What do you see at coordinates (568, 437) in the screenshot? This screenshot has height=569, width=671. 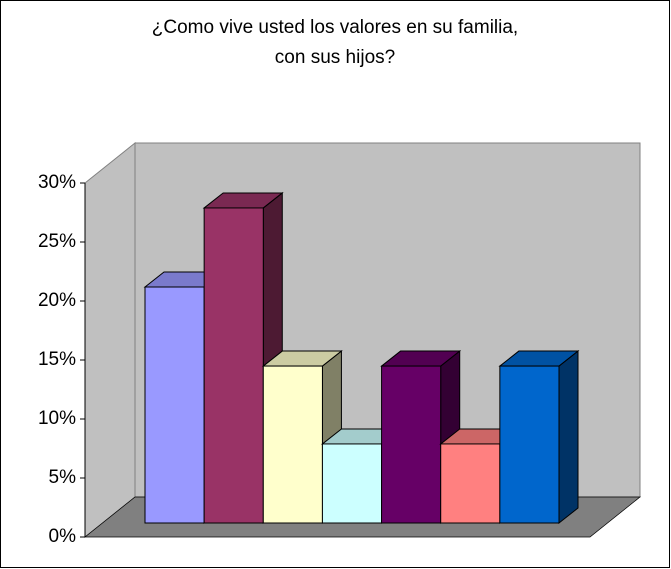 I see `bar-side` at bounding box center [568, 437].